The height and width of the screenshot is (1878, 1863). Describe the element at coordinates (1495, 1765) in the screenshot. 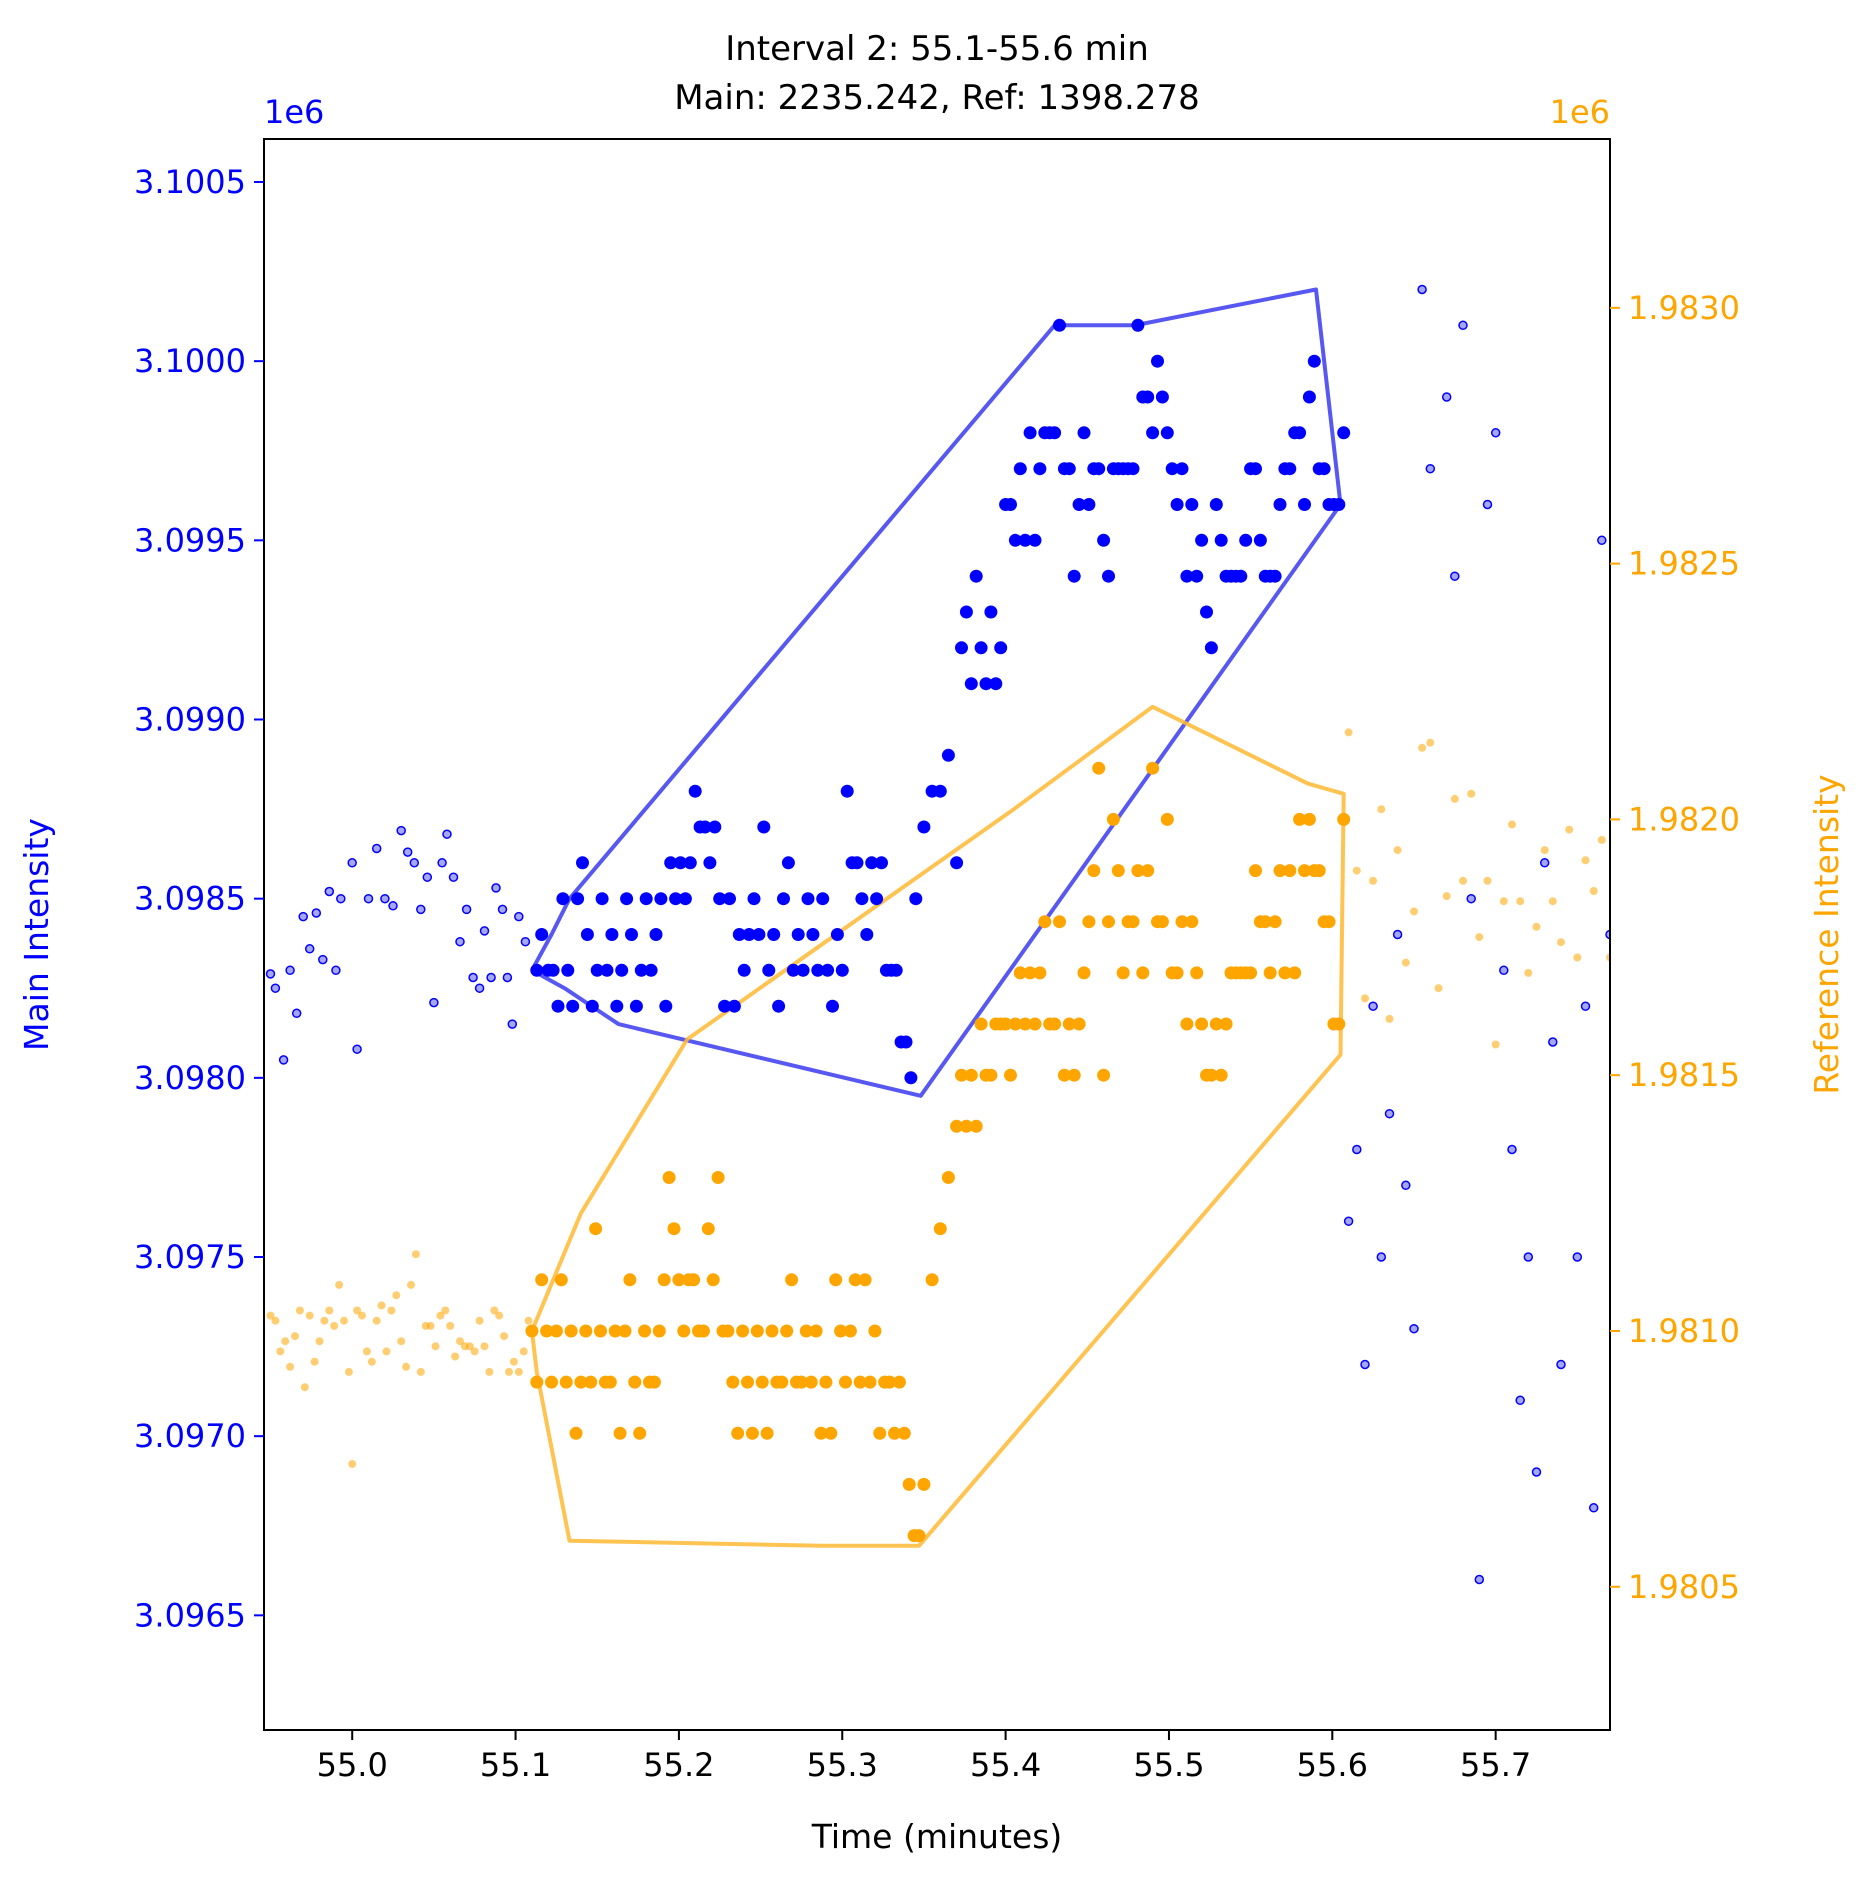

I see `x-tick-label: 55.7` at that location.